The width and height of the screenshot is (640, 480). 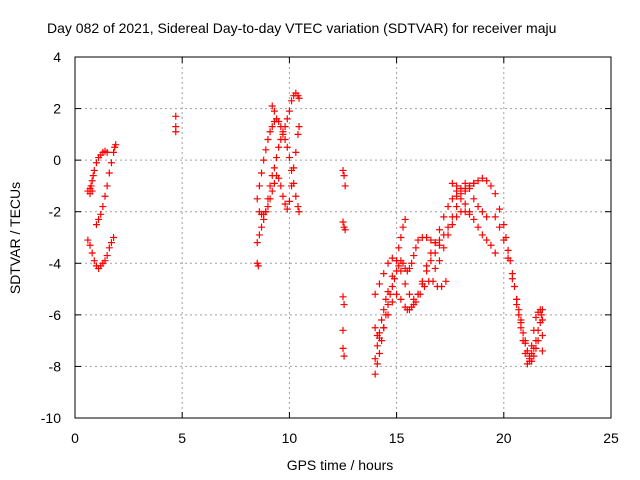 I want to click on x-axis-title: GPS time / hours, so click(x=340, y=465).